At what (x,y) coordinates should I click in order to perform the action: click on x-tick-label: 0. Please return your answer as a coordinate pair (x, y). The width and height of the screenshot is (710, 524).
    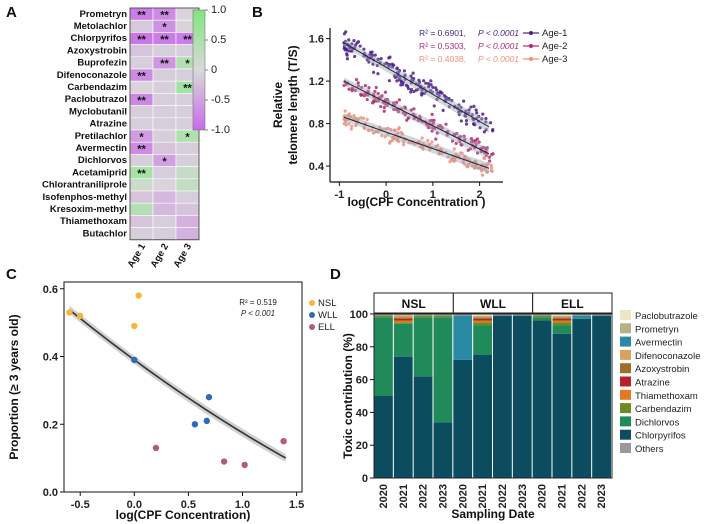
    Looking at the image, I should click on (386, 195).